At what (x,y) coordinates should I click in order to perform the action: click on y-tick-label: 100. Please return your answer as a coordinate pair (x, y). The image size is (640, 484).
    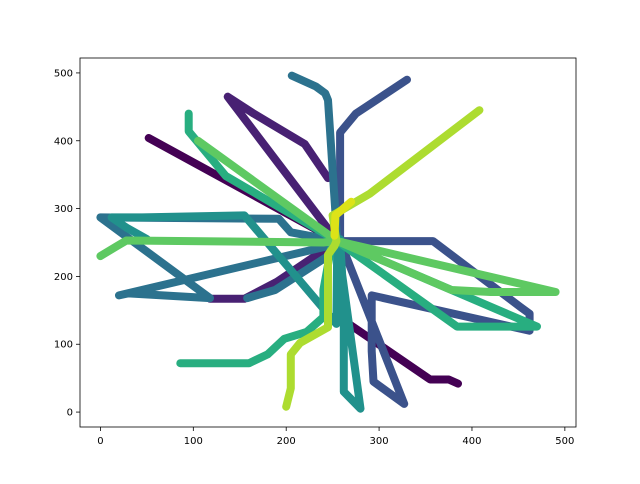
    Looking at the image, I should click on (63, 345).